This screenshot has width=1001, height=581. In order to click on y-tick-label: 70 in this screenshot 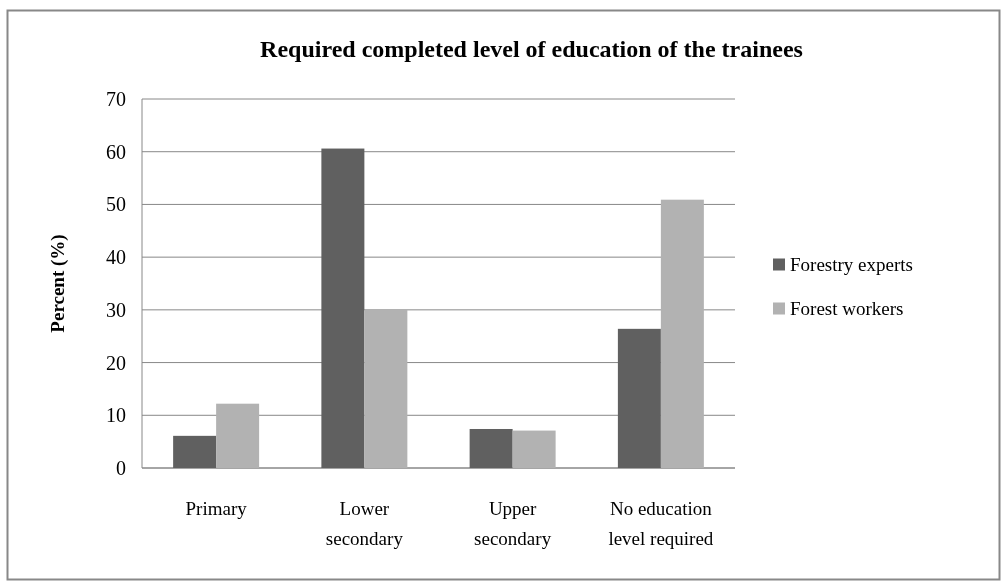, I will do `click(116, 99)`.